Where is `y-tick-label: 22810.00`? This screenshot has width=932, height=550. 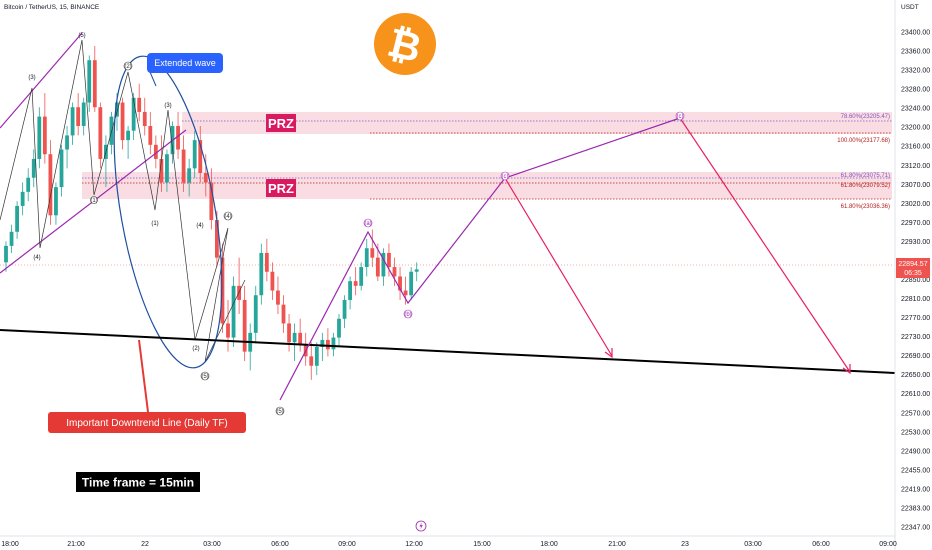
y-tick-label: 22810.00 is located at coordinates (915, 299).